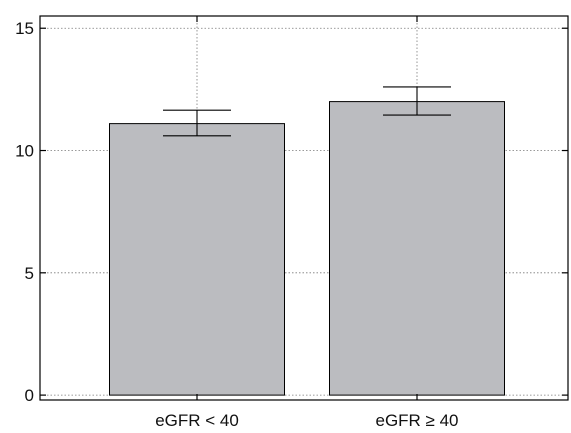 This screenshot has height=433, width=571. I want to click on y-tick-label-0: 0, so click(29, 395).